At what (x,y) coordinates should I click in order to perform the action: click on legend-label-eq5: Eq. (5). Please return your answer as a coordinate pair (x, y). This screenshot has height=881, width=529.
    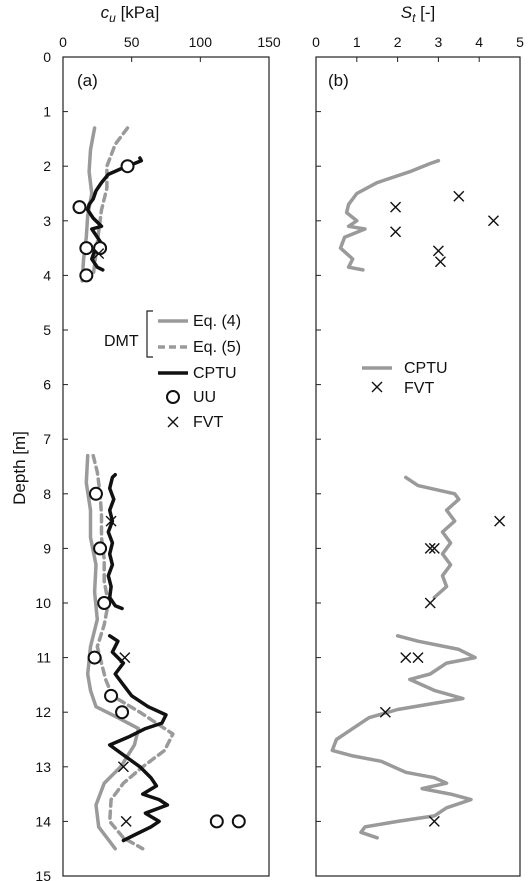
    Looking at the image, I should click on (217, 347).